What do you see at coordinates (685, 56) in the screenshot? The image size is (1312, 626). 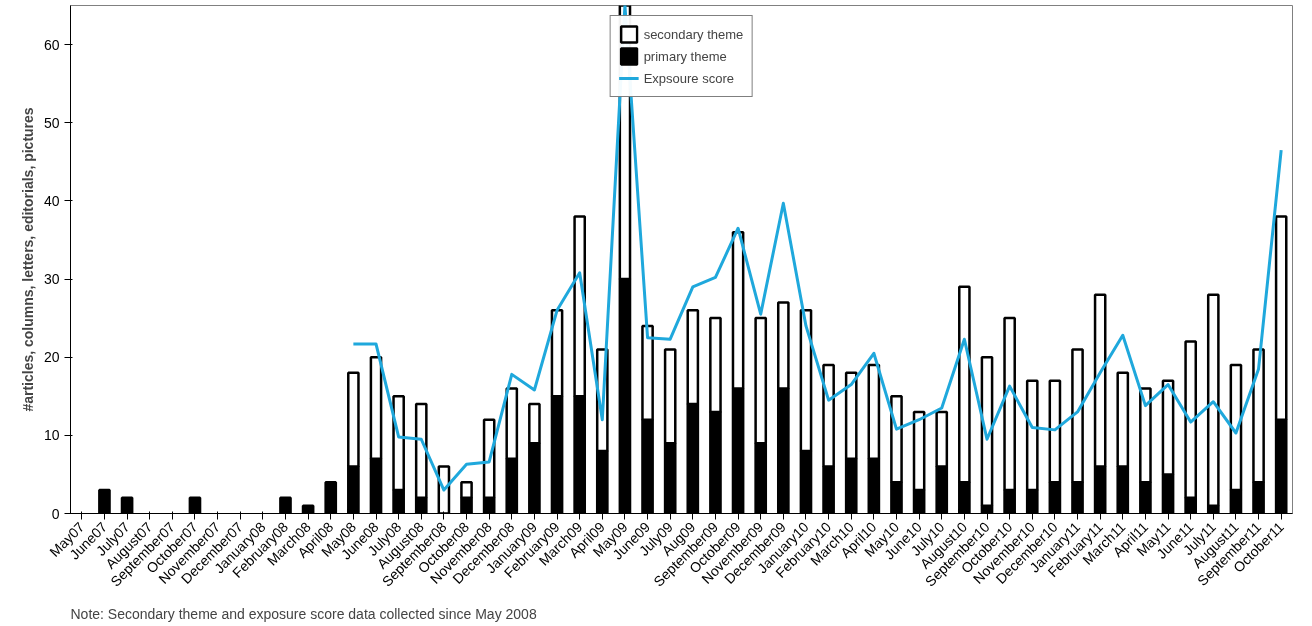 I see `legend-label: primary theme` at bounding box center [685, 56].